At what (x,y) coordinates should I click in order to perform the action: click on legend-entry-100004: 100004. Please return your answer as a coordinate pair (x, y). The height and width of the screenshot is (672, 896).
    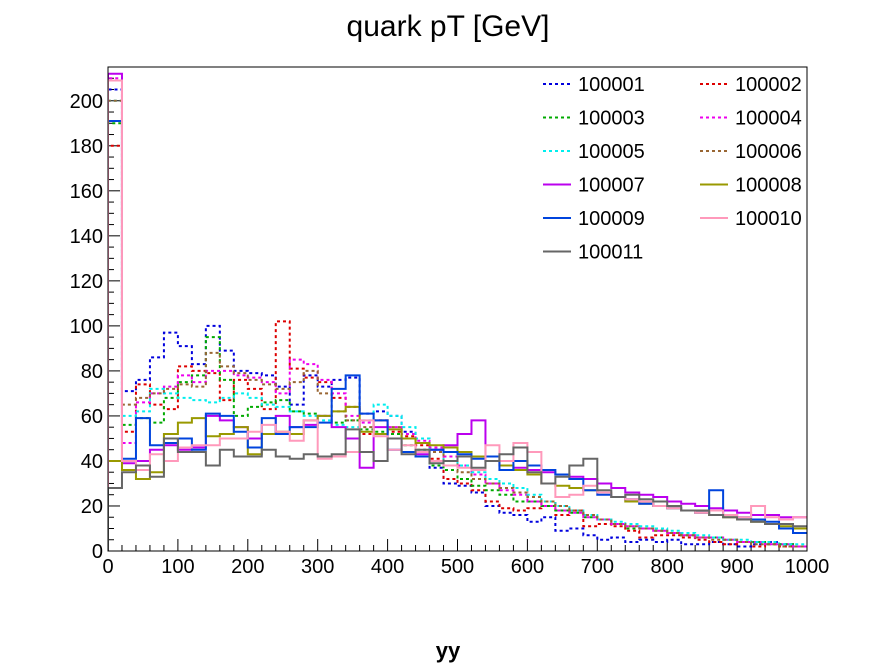
    Looking at the image, I should click on (751, 119).